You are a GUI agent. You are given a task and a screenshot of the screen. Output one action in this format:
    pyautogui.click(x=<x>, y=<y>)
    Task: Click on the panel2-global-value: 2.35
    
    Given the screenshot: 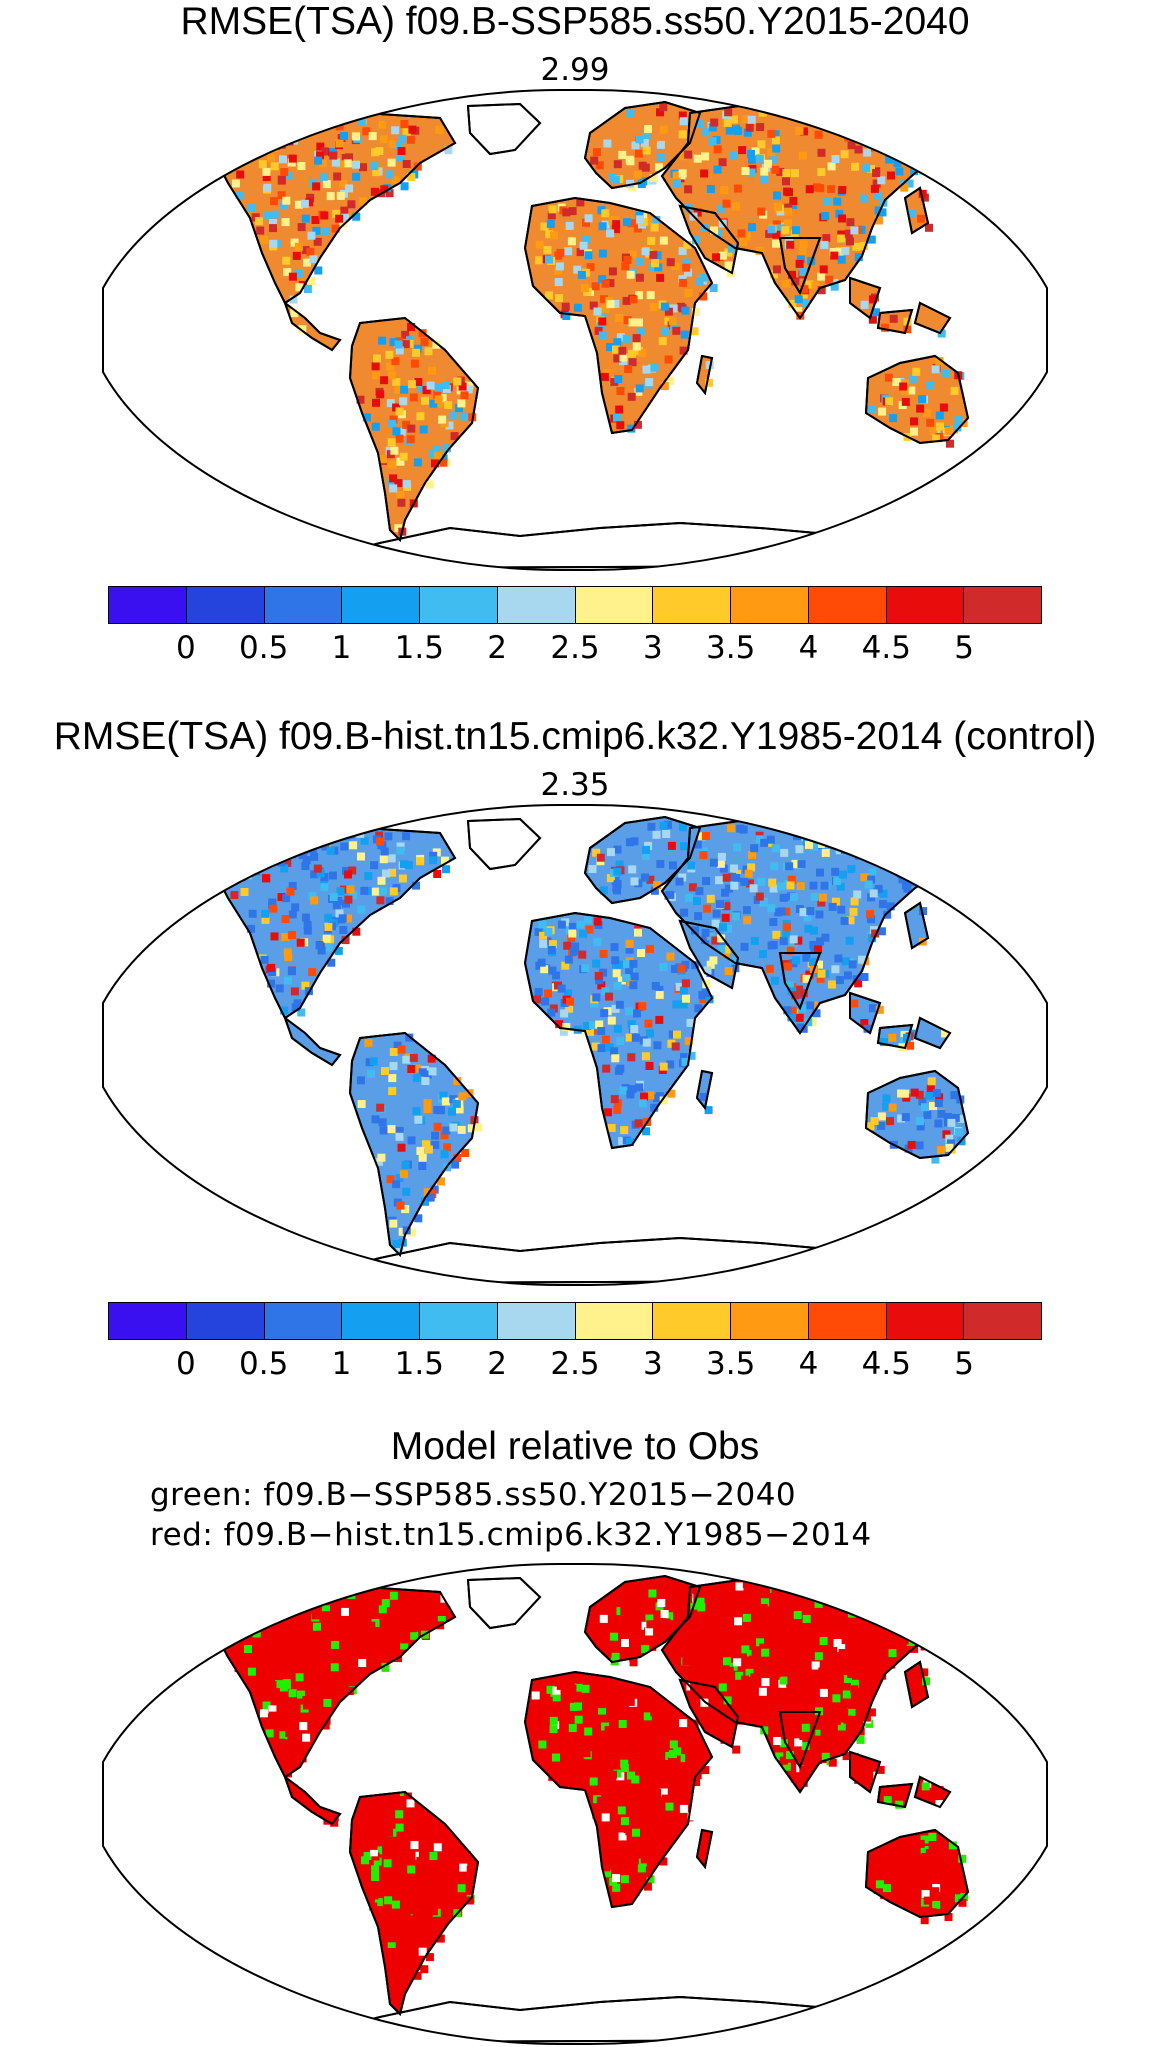 What is the action you would take?
    pyautogui.click(x=575, y=785)
    